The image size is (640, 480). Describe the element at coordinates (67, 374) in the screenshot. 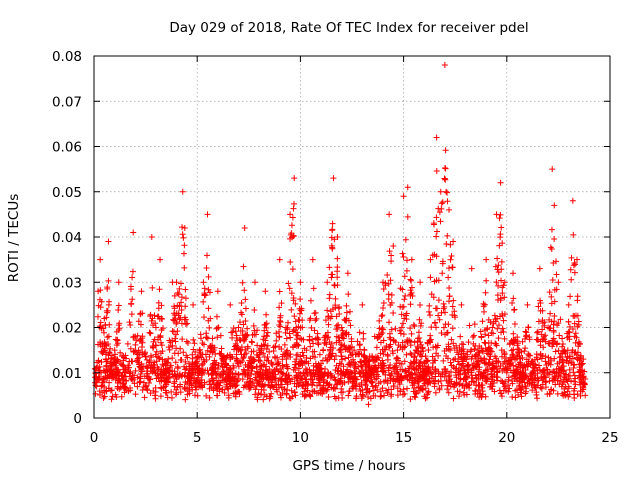

I see `y-tick-label: 0.01` at that location.